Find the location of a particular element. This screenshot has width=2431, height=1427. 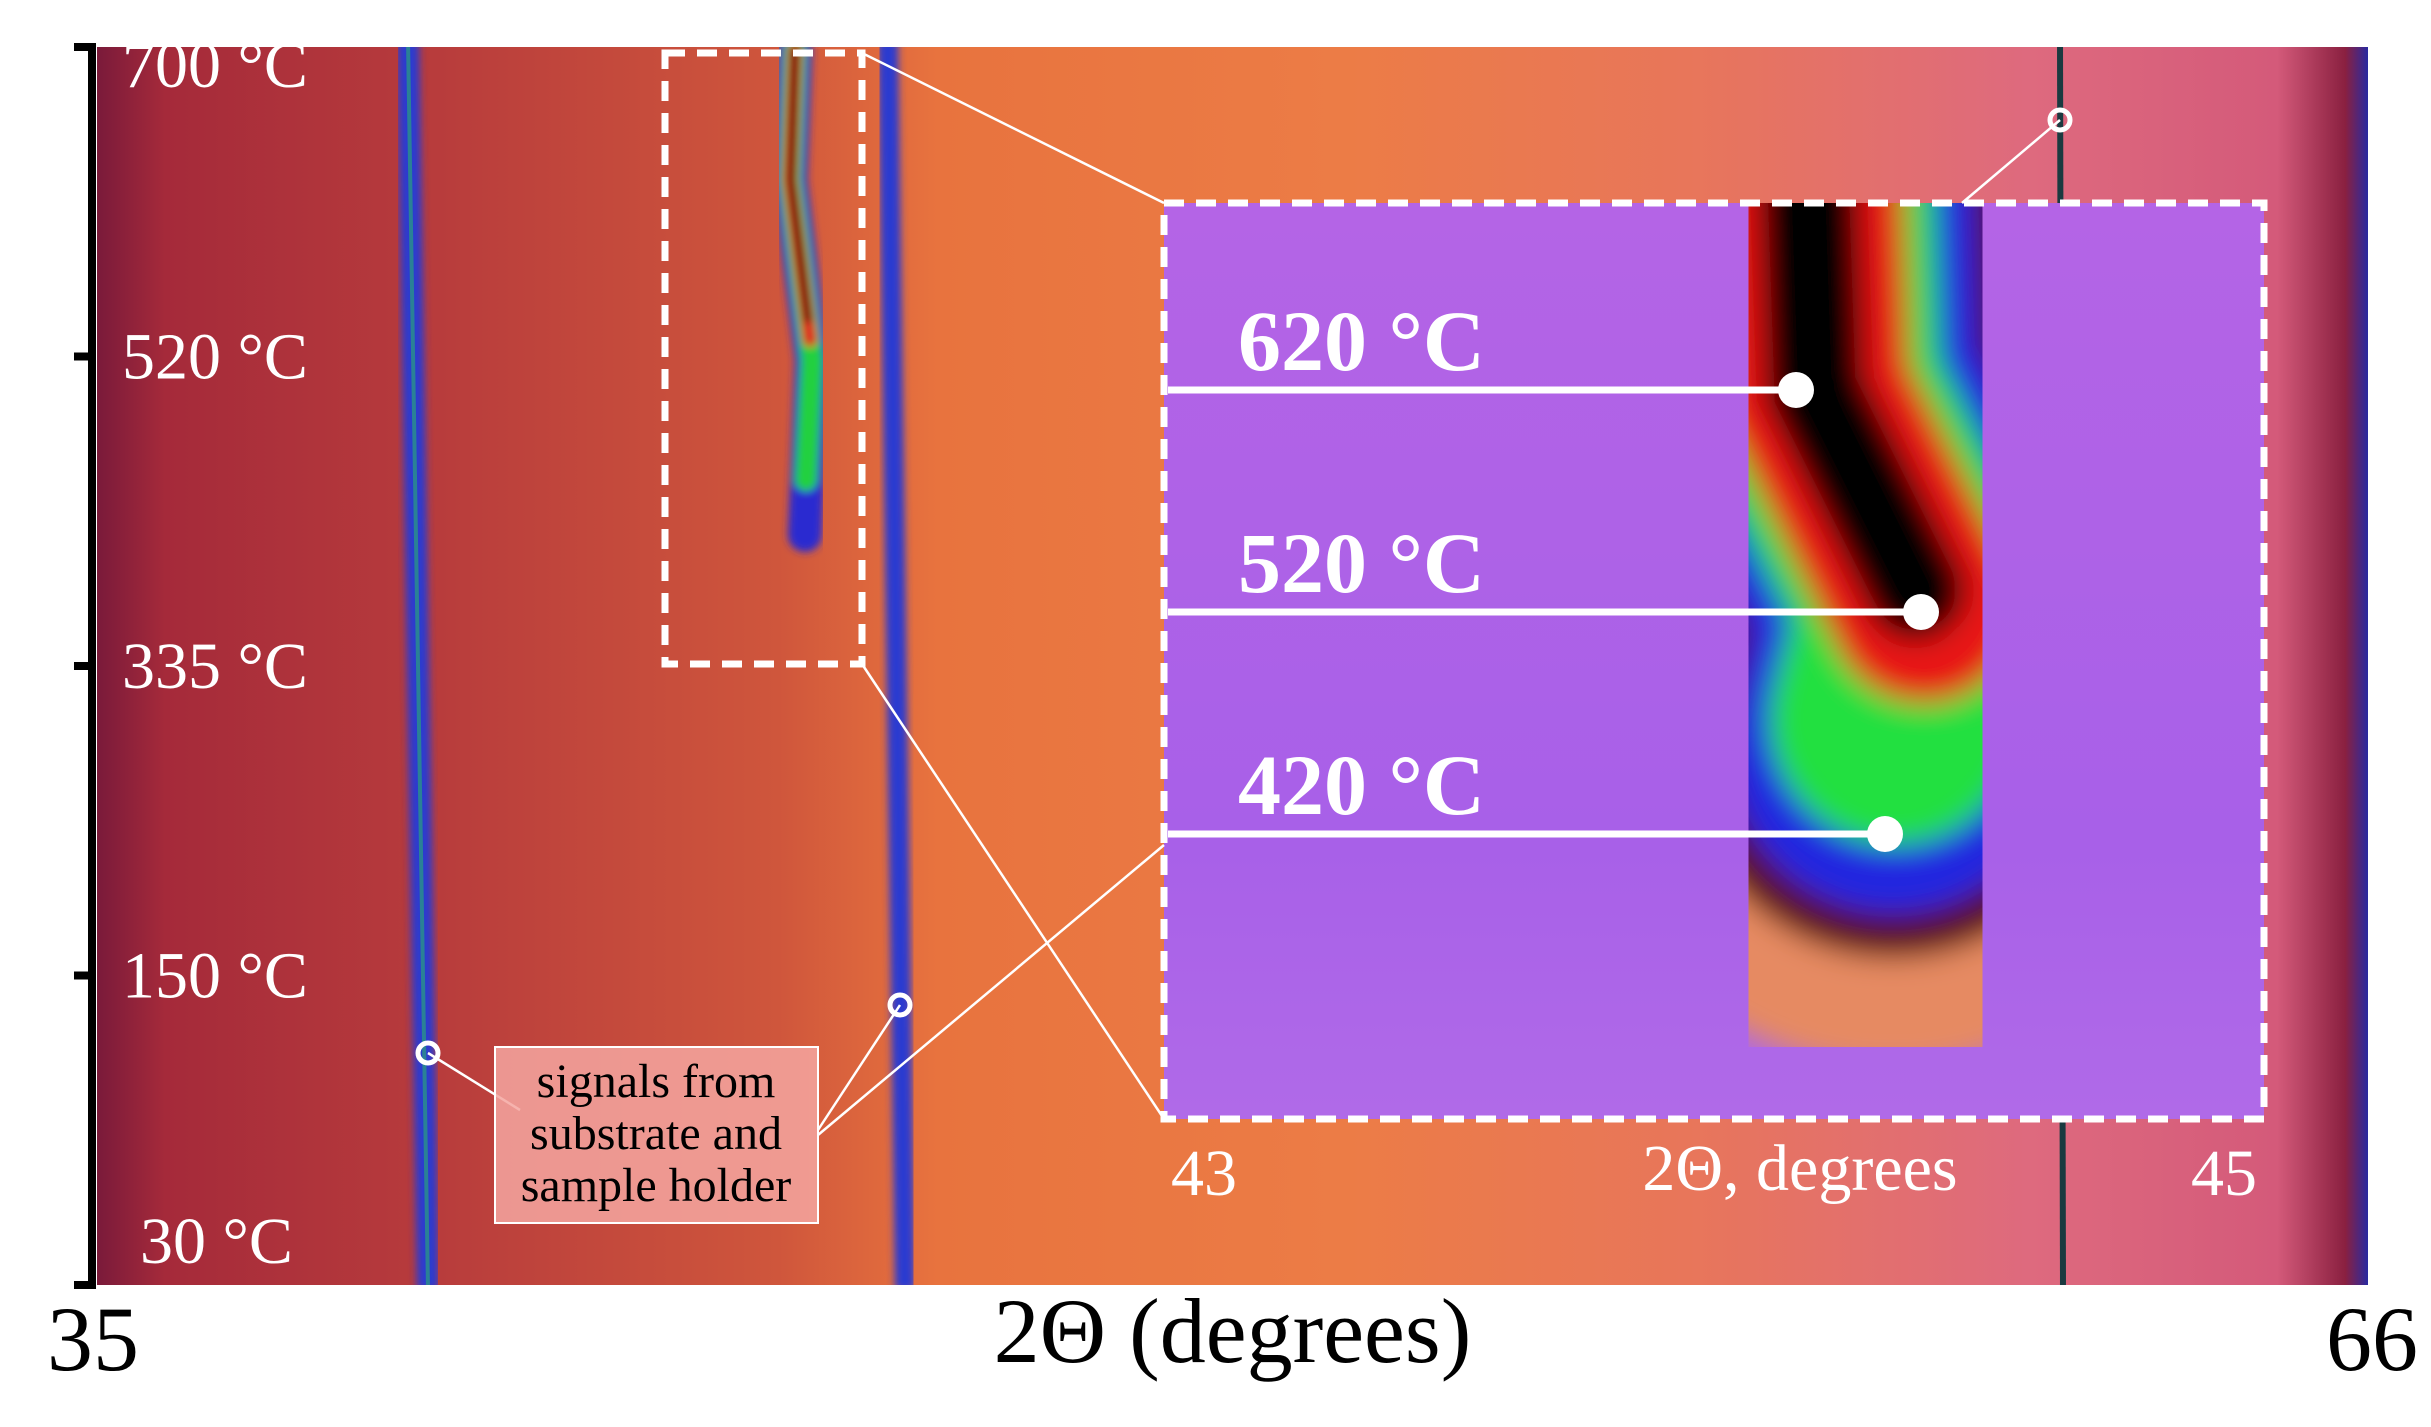

inset-x-tick-label: 43 is located at coordinates (1204, 1173).